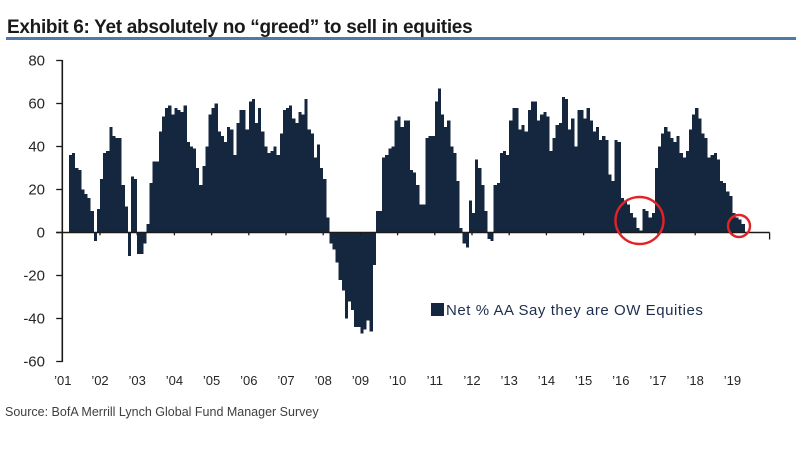  I want to click on svg-text: -60, so click(34, 362).